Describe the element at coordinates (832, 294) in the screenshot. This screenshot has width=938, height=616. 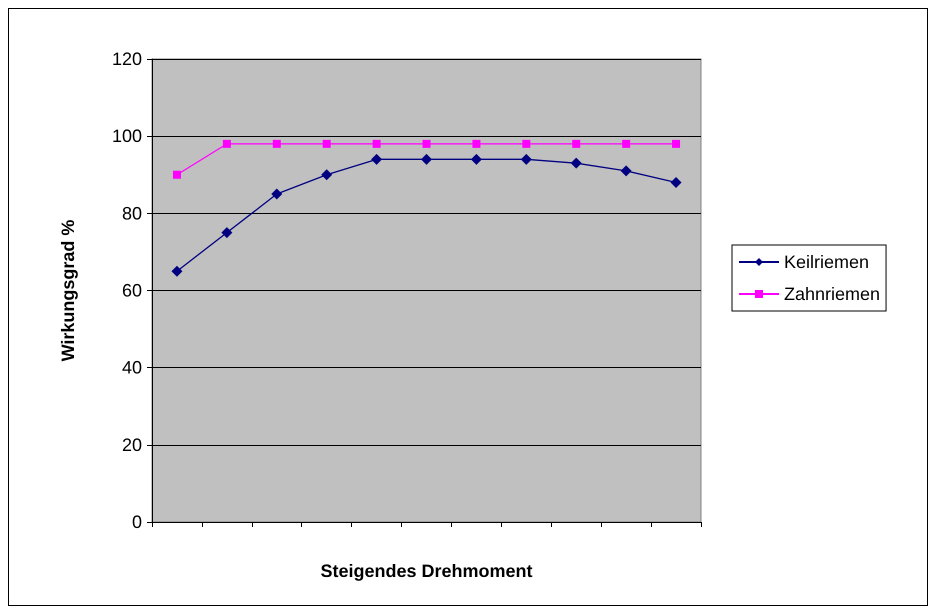
I see `legend-label: Zahnriemen` at that location.